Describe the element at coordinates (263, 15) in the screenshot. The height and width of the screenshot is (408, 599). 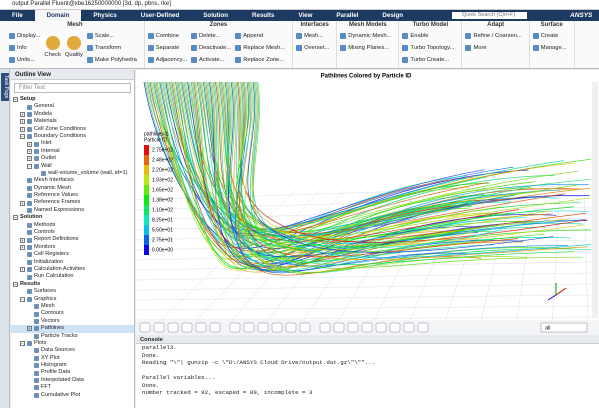
I see `ribbon-tab: Results` at that location.